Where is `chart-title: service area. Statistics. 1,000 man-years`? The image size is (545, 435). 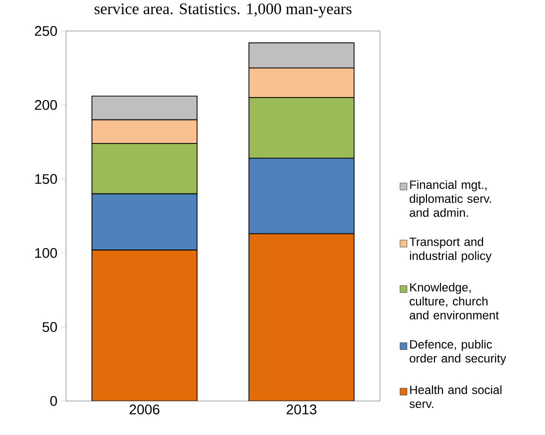
chart-title: service area. Statistics. 1,000 man-years is located at coordinates (223, 10).